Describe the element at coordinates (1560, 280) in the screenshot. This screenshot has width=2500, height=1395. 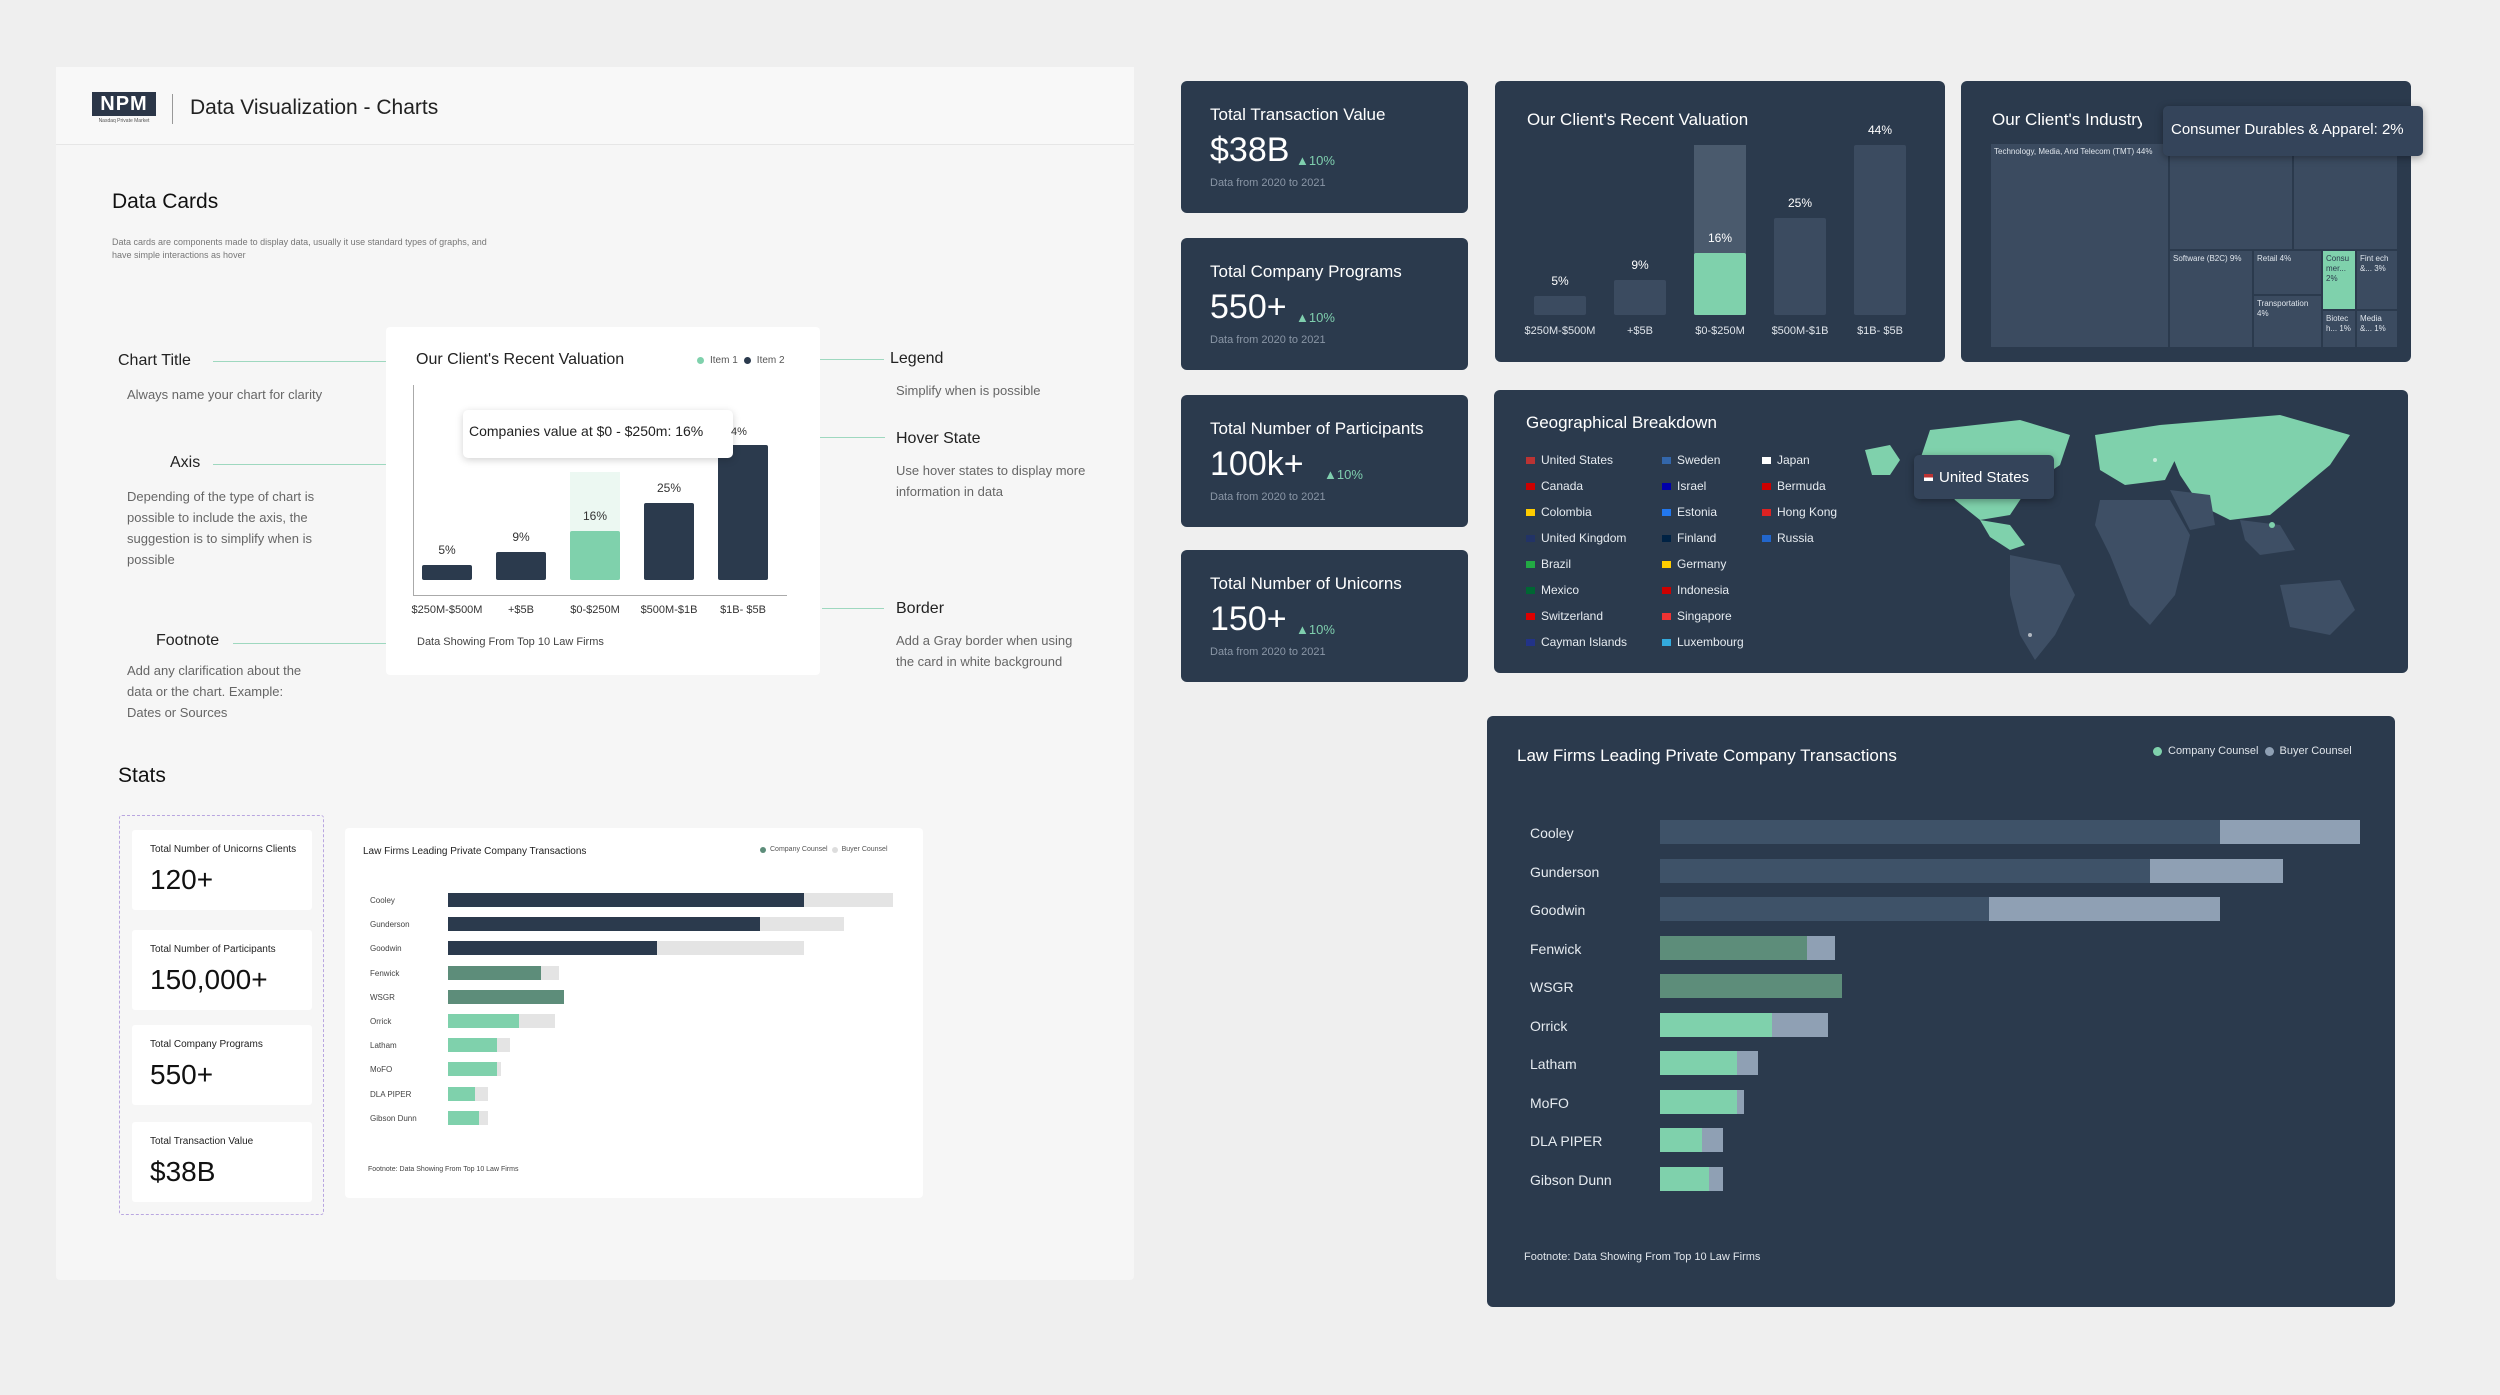
I see `bar-data-label: 5%` at that location.